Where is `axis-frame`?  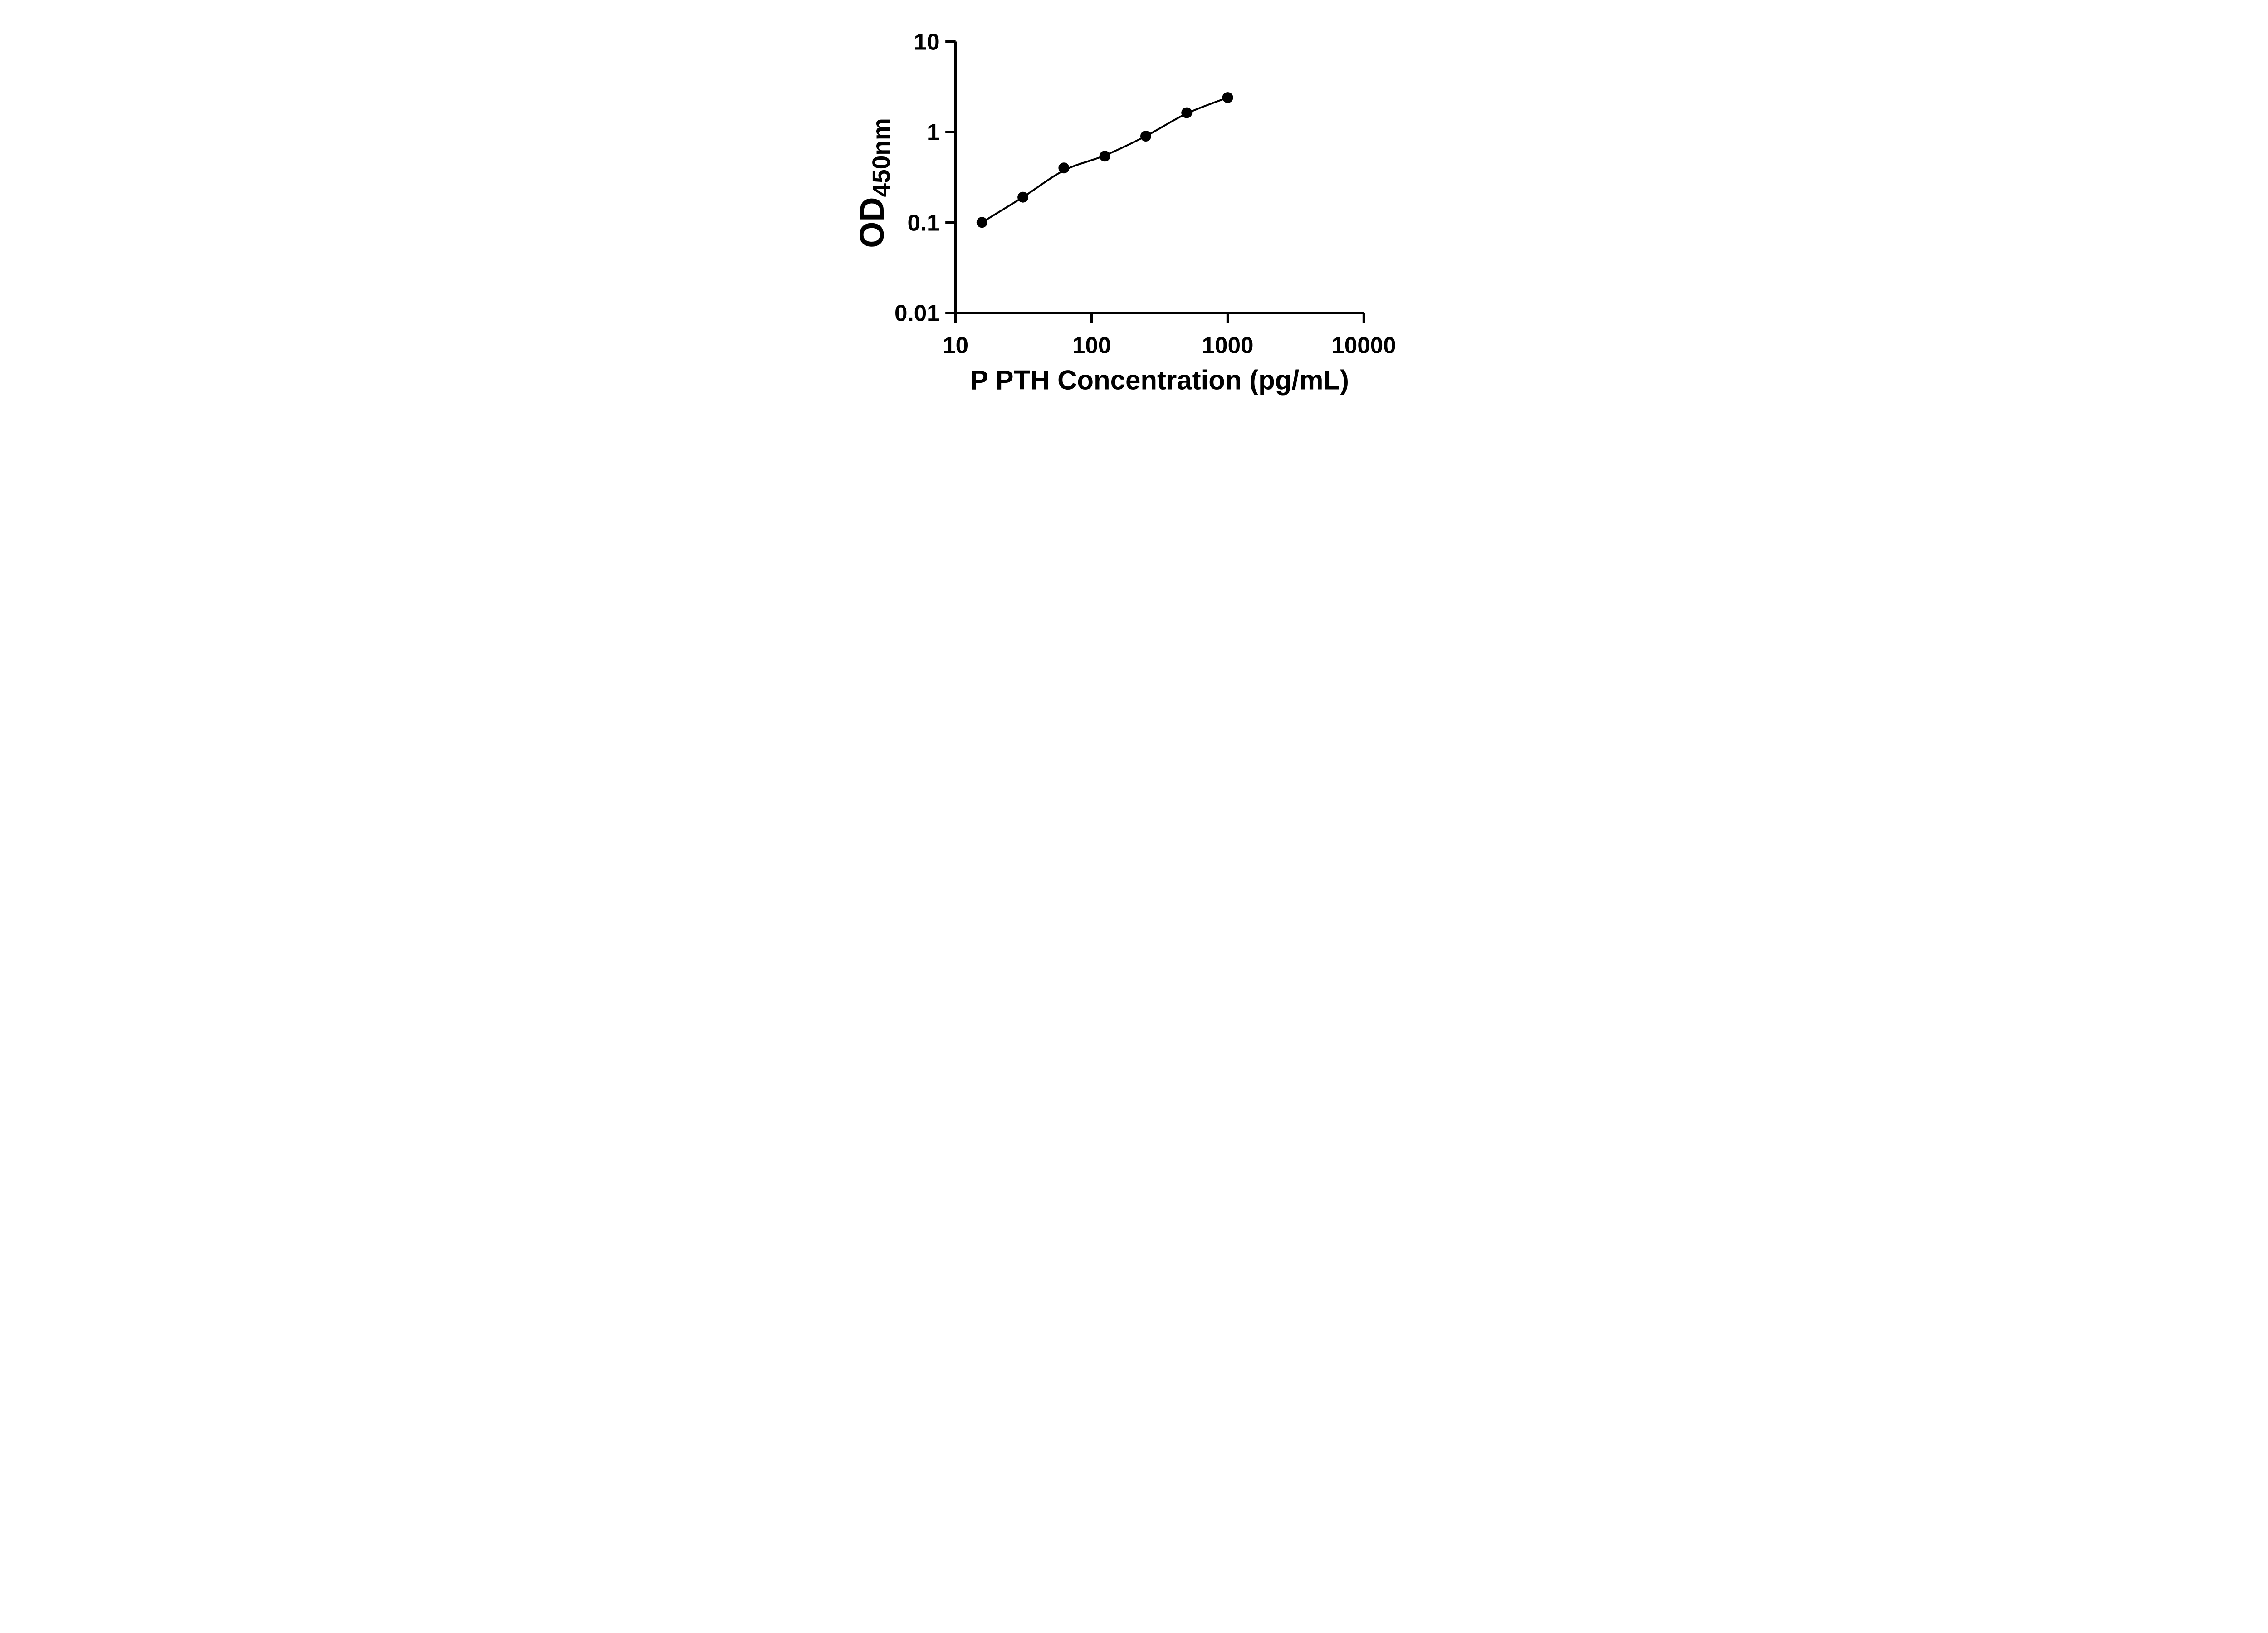 axis-frame is located at coordinates (1159, 177).